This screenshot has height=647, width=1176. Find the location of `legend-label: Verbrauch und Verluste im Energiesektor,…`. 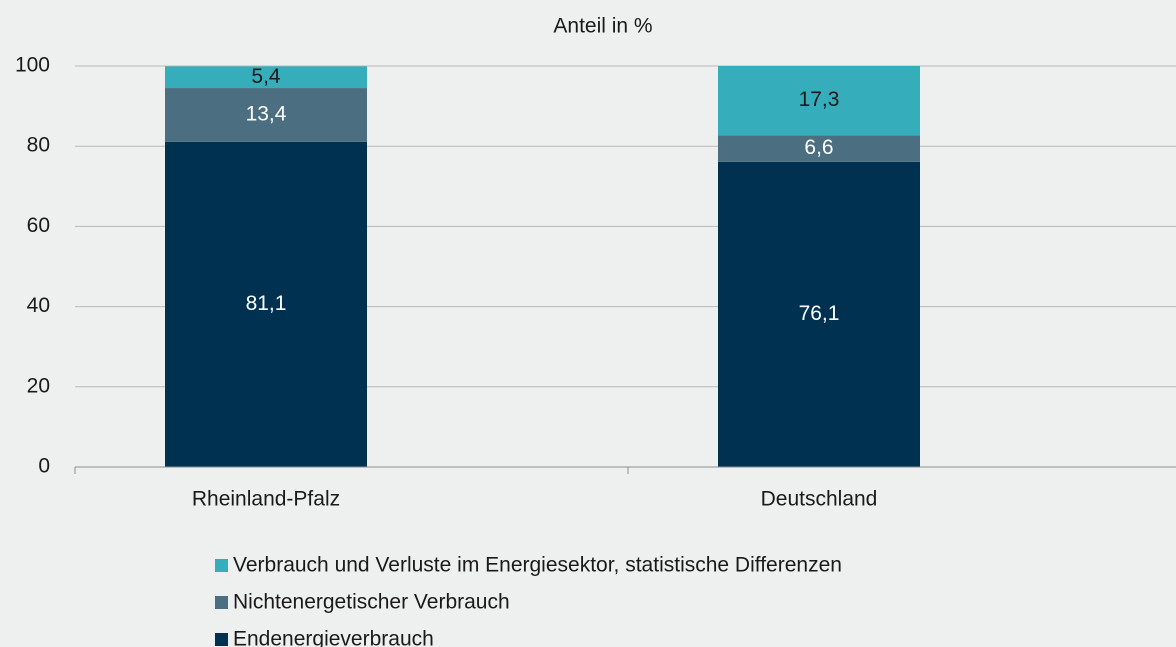

legend-label: Verbrauch und Verluste im Energiesektor,… is located at coordinates (537, 565).